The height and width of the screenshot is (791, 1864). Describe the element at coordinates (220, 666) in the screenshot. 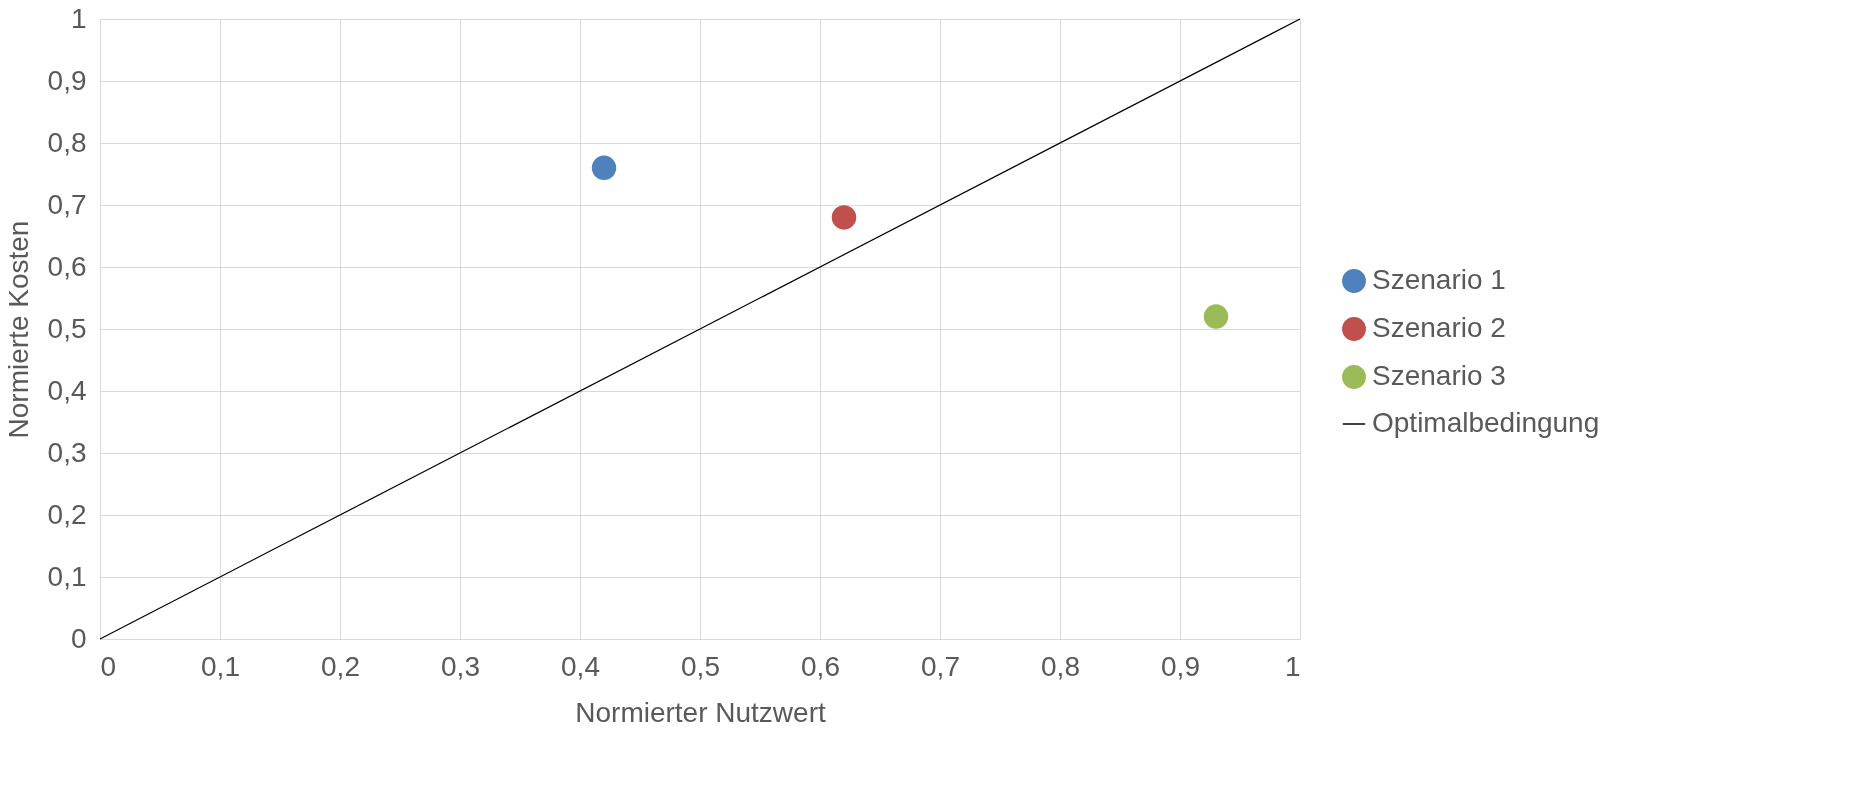

I see `x-tick-label: 0,1` at that location.